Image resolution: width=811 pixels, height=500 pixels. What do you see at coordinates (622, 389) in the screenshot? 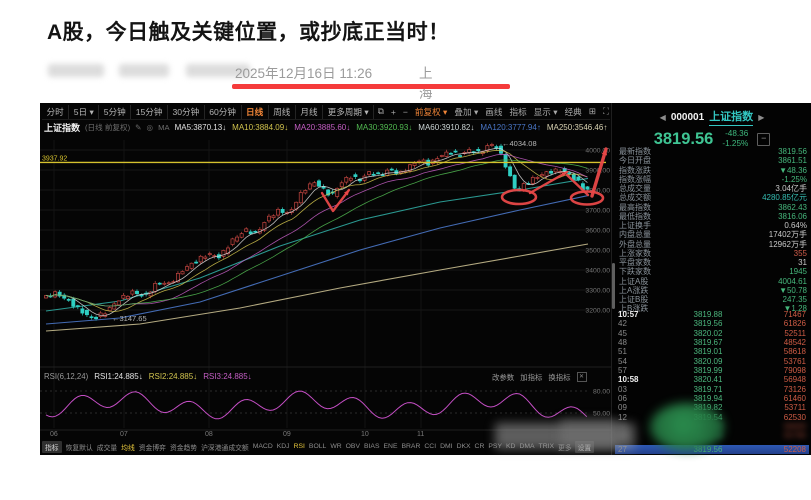
I see `tick-time: 03` at bounding box center [622, 389].